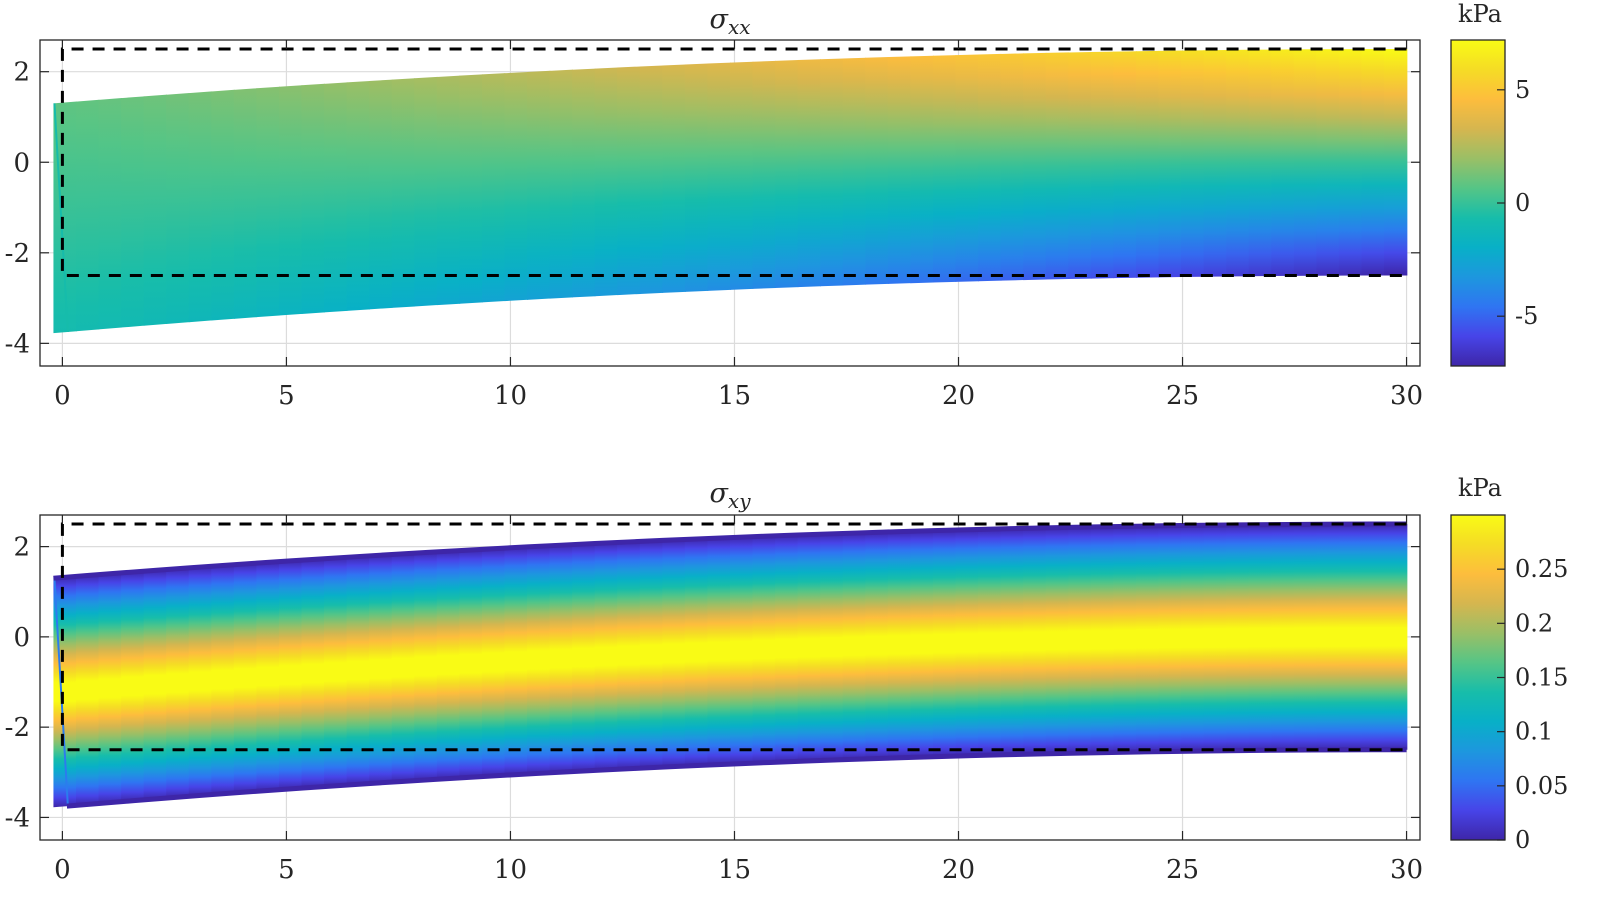  What do you see at coordinates (734, 396) in the screenshot?
I see `x-tick-label: 15` at bounding box center [734, 396].